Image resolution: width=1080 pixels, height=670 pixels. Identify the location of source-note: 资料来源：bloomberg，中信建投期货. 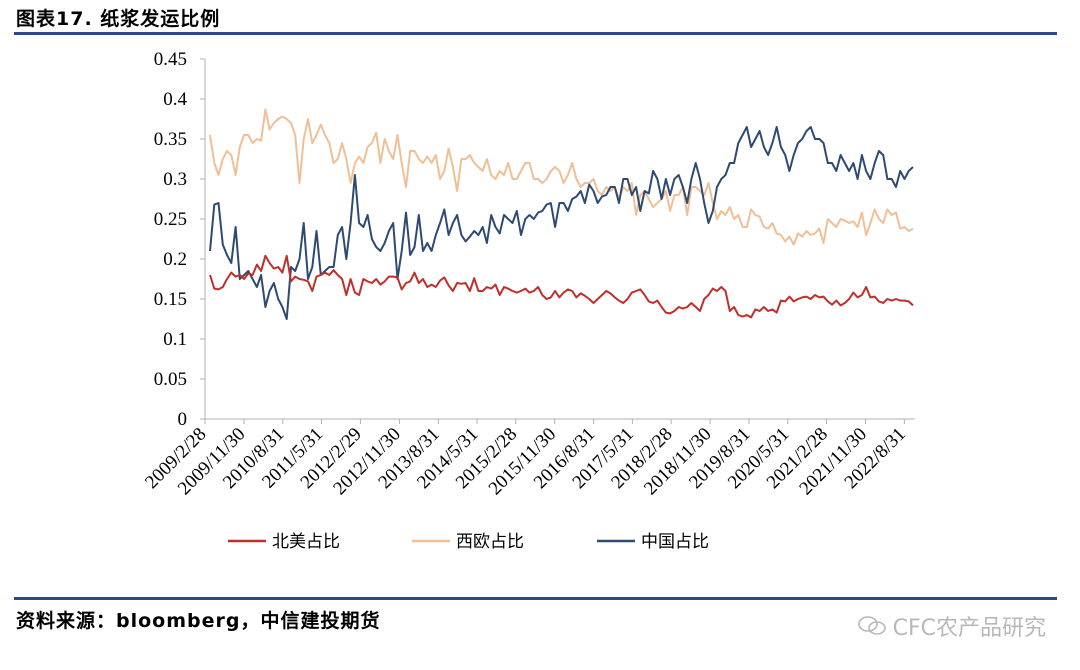
(198, 621).